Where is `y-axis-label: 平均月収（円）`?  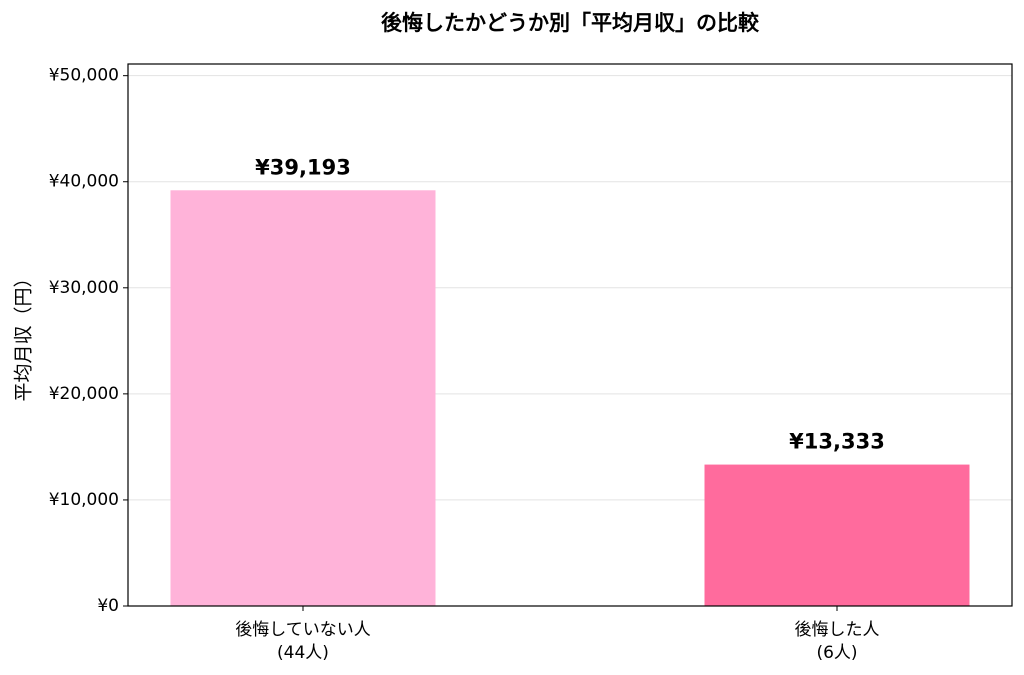
y-axis-label: 平均月収（円） is located at coordinates (24, 334).